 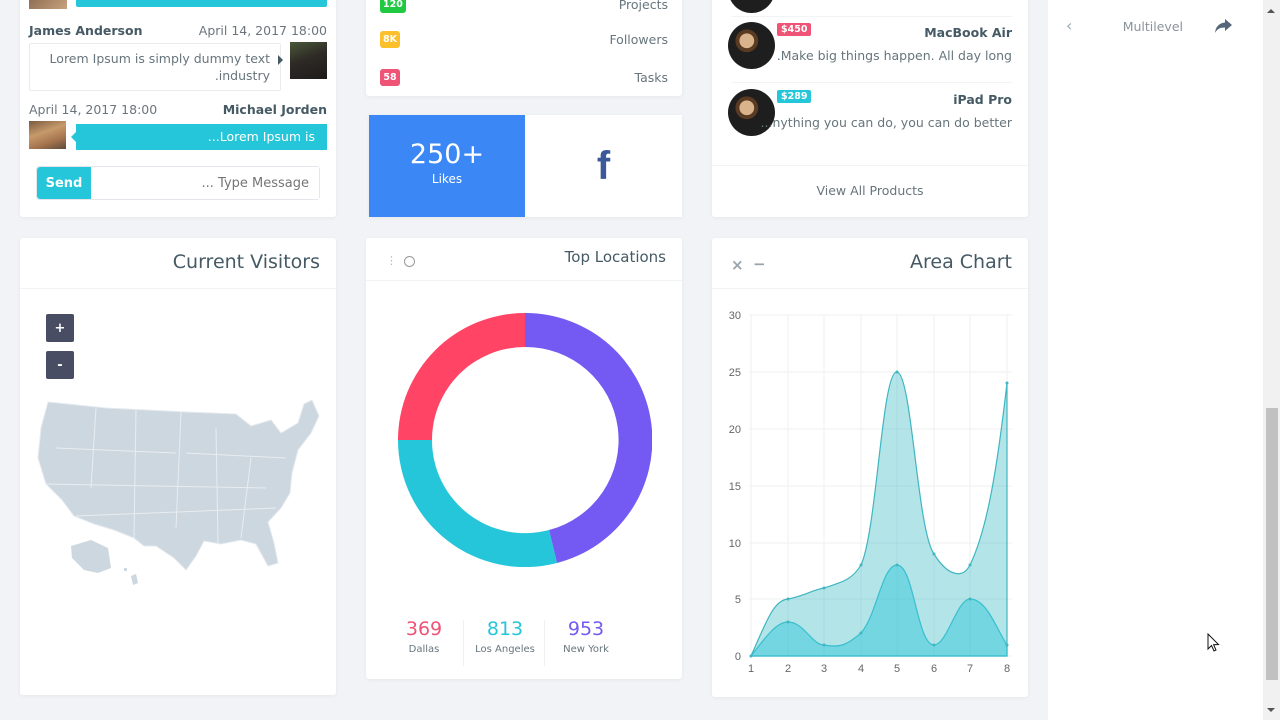 I want to click on message-input, so click(x=205, y=183).